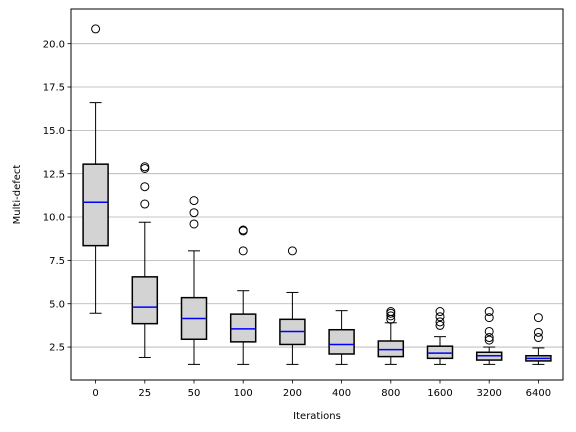 The height and width of the screenshot is (432, 576). I want to click on y-tick-label: 5.0, so click(57, 304).